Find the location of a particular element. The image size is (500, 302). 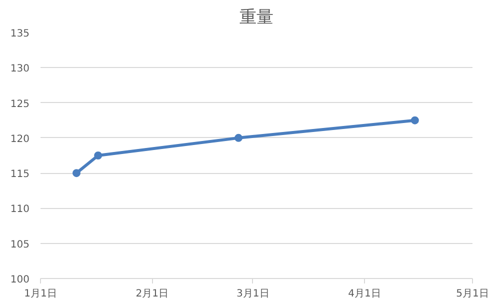

y-tick-label: 135 is located at coordinates (20, 34).